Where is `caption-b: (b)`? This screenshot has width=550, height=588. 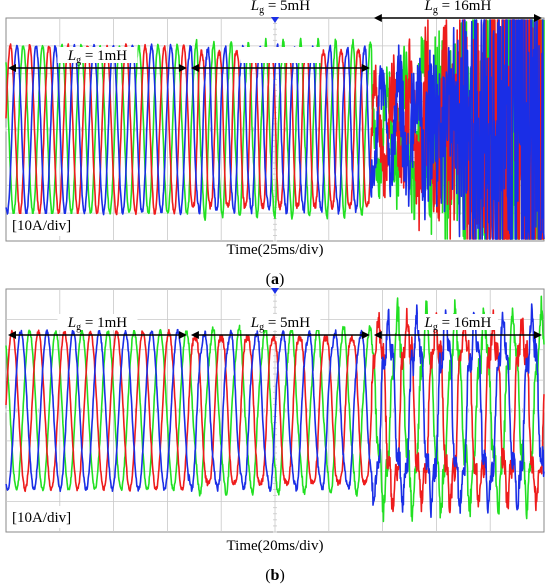 caption-b: (b) is located at coordinates (275, 575).